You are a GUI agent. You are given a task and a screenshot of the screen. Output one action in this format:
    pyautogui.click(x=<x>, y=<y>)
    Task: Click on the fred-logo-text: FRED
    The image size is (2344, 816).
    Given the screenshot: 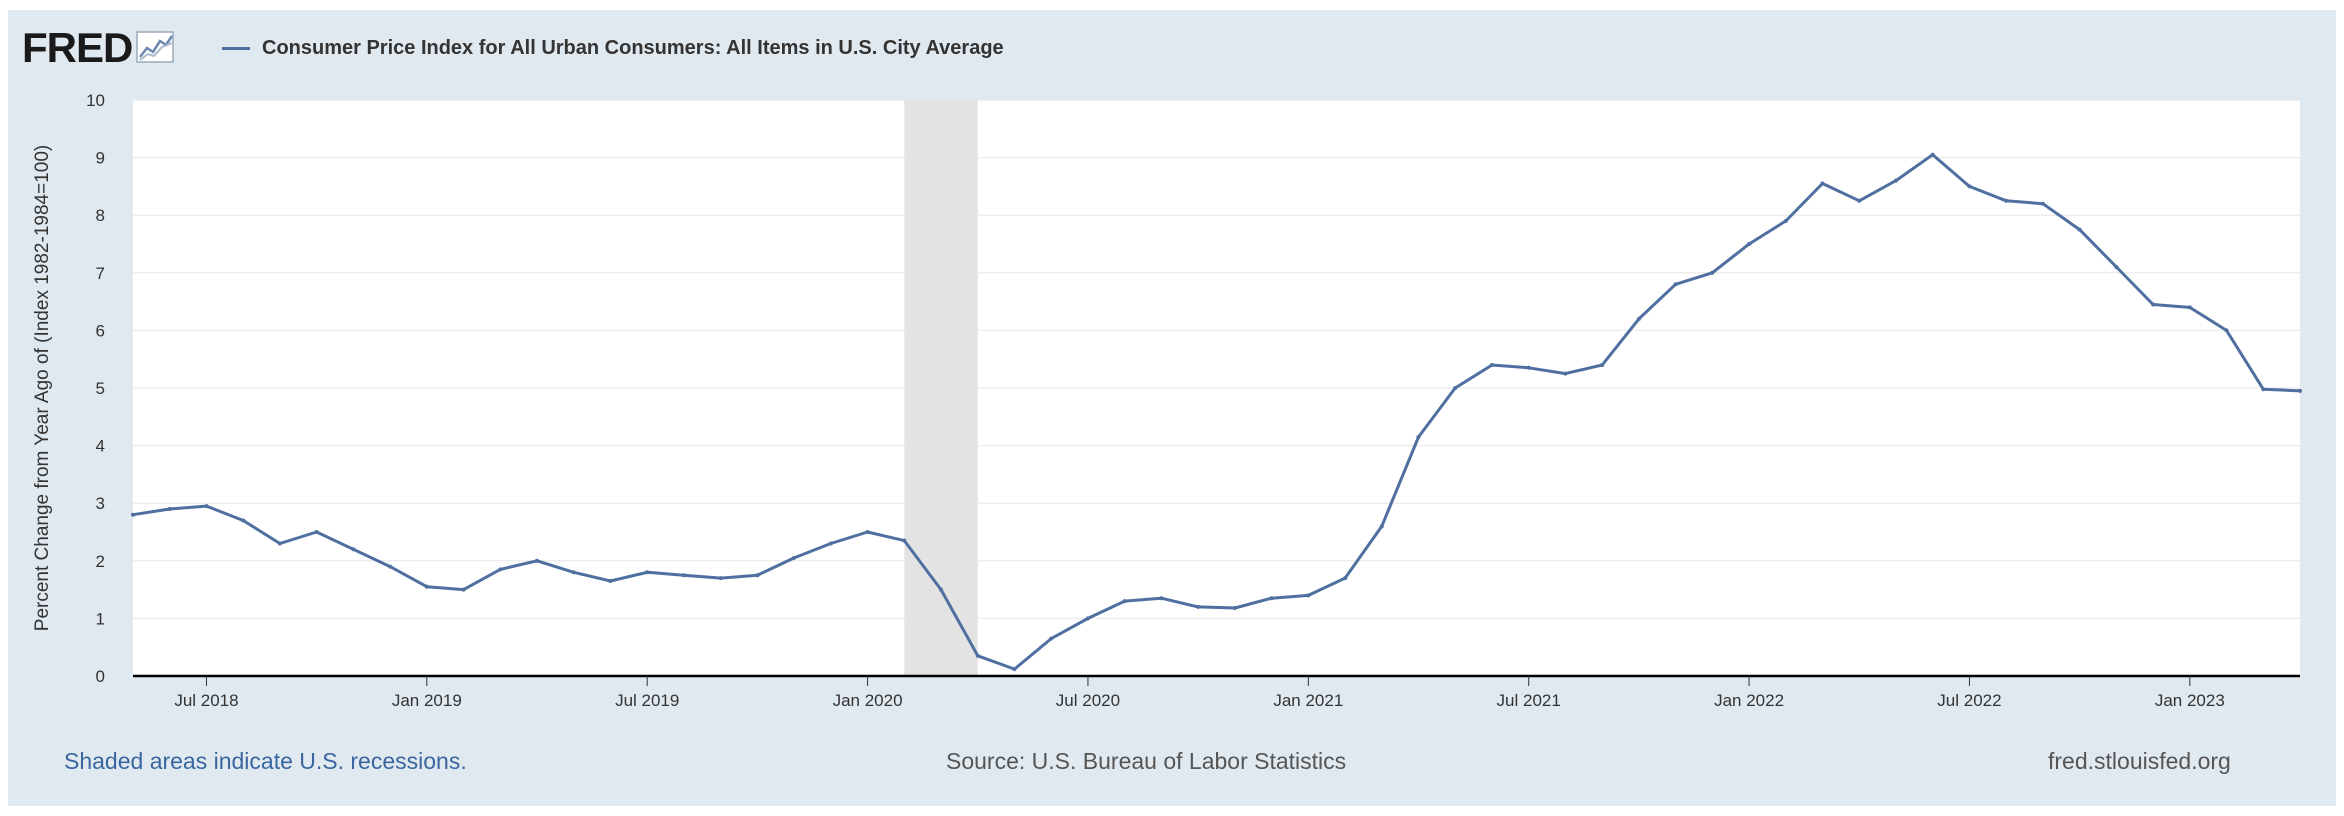 What is the action you would take?
    pyautogui.click(x=77, y=47)
    